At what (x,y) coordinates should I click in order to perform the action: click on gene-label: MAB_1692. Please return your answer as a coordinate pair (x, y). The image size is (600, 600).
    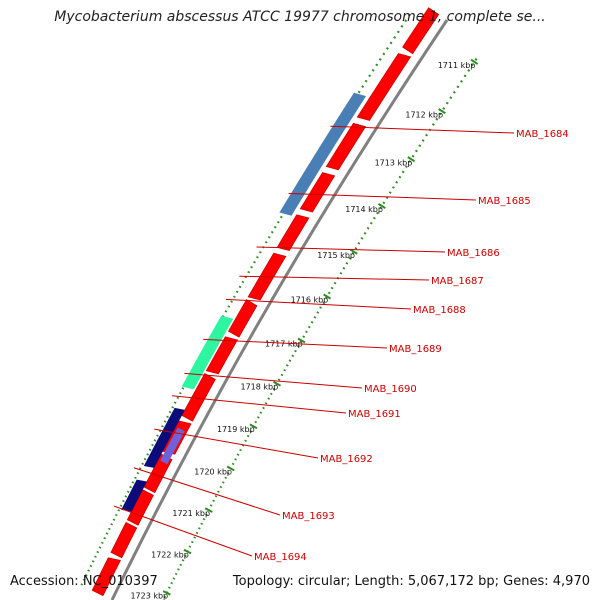
    Looking at the image, I should click on (346, 459).